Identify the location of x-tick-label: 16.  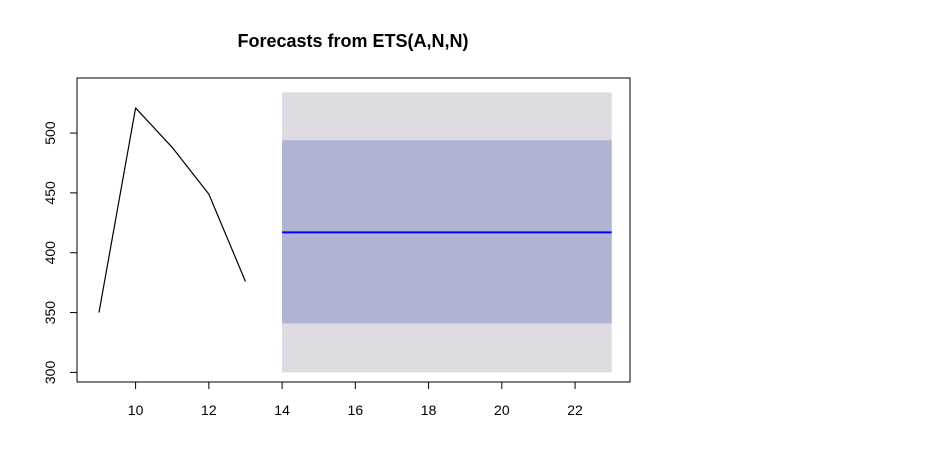
(356, 410).